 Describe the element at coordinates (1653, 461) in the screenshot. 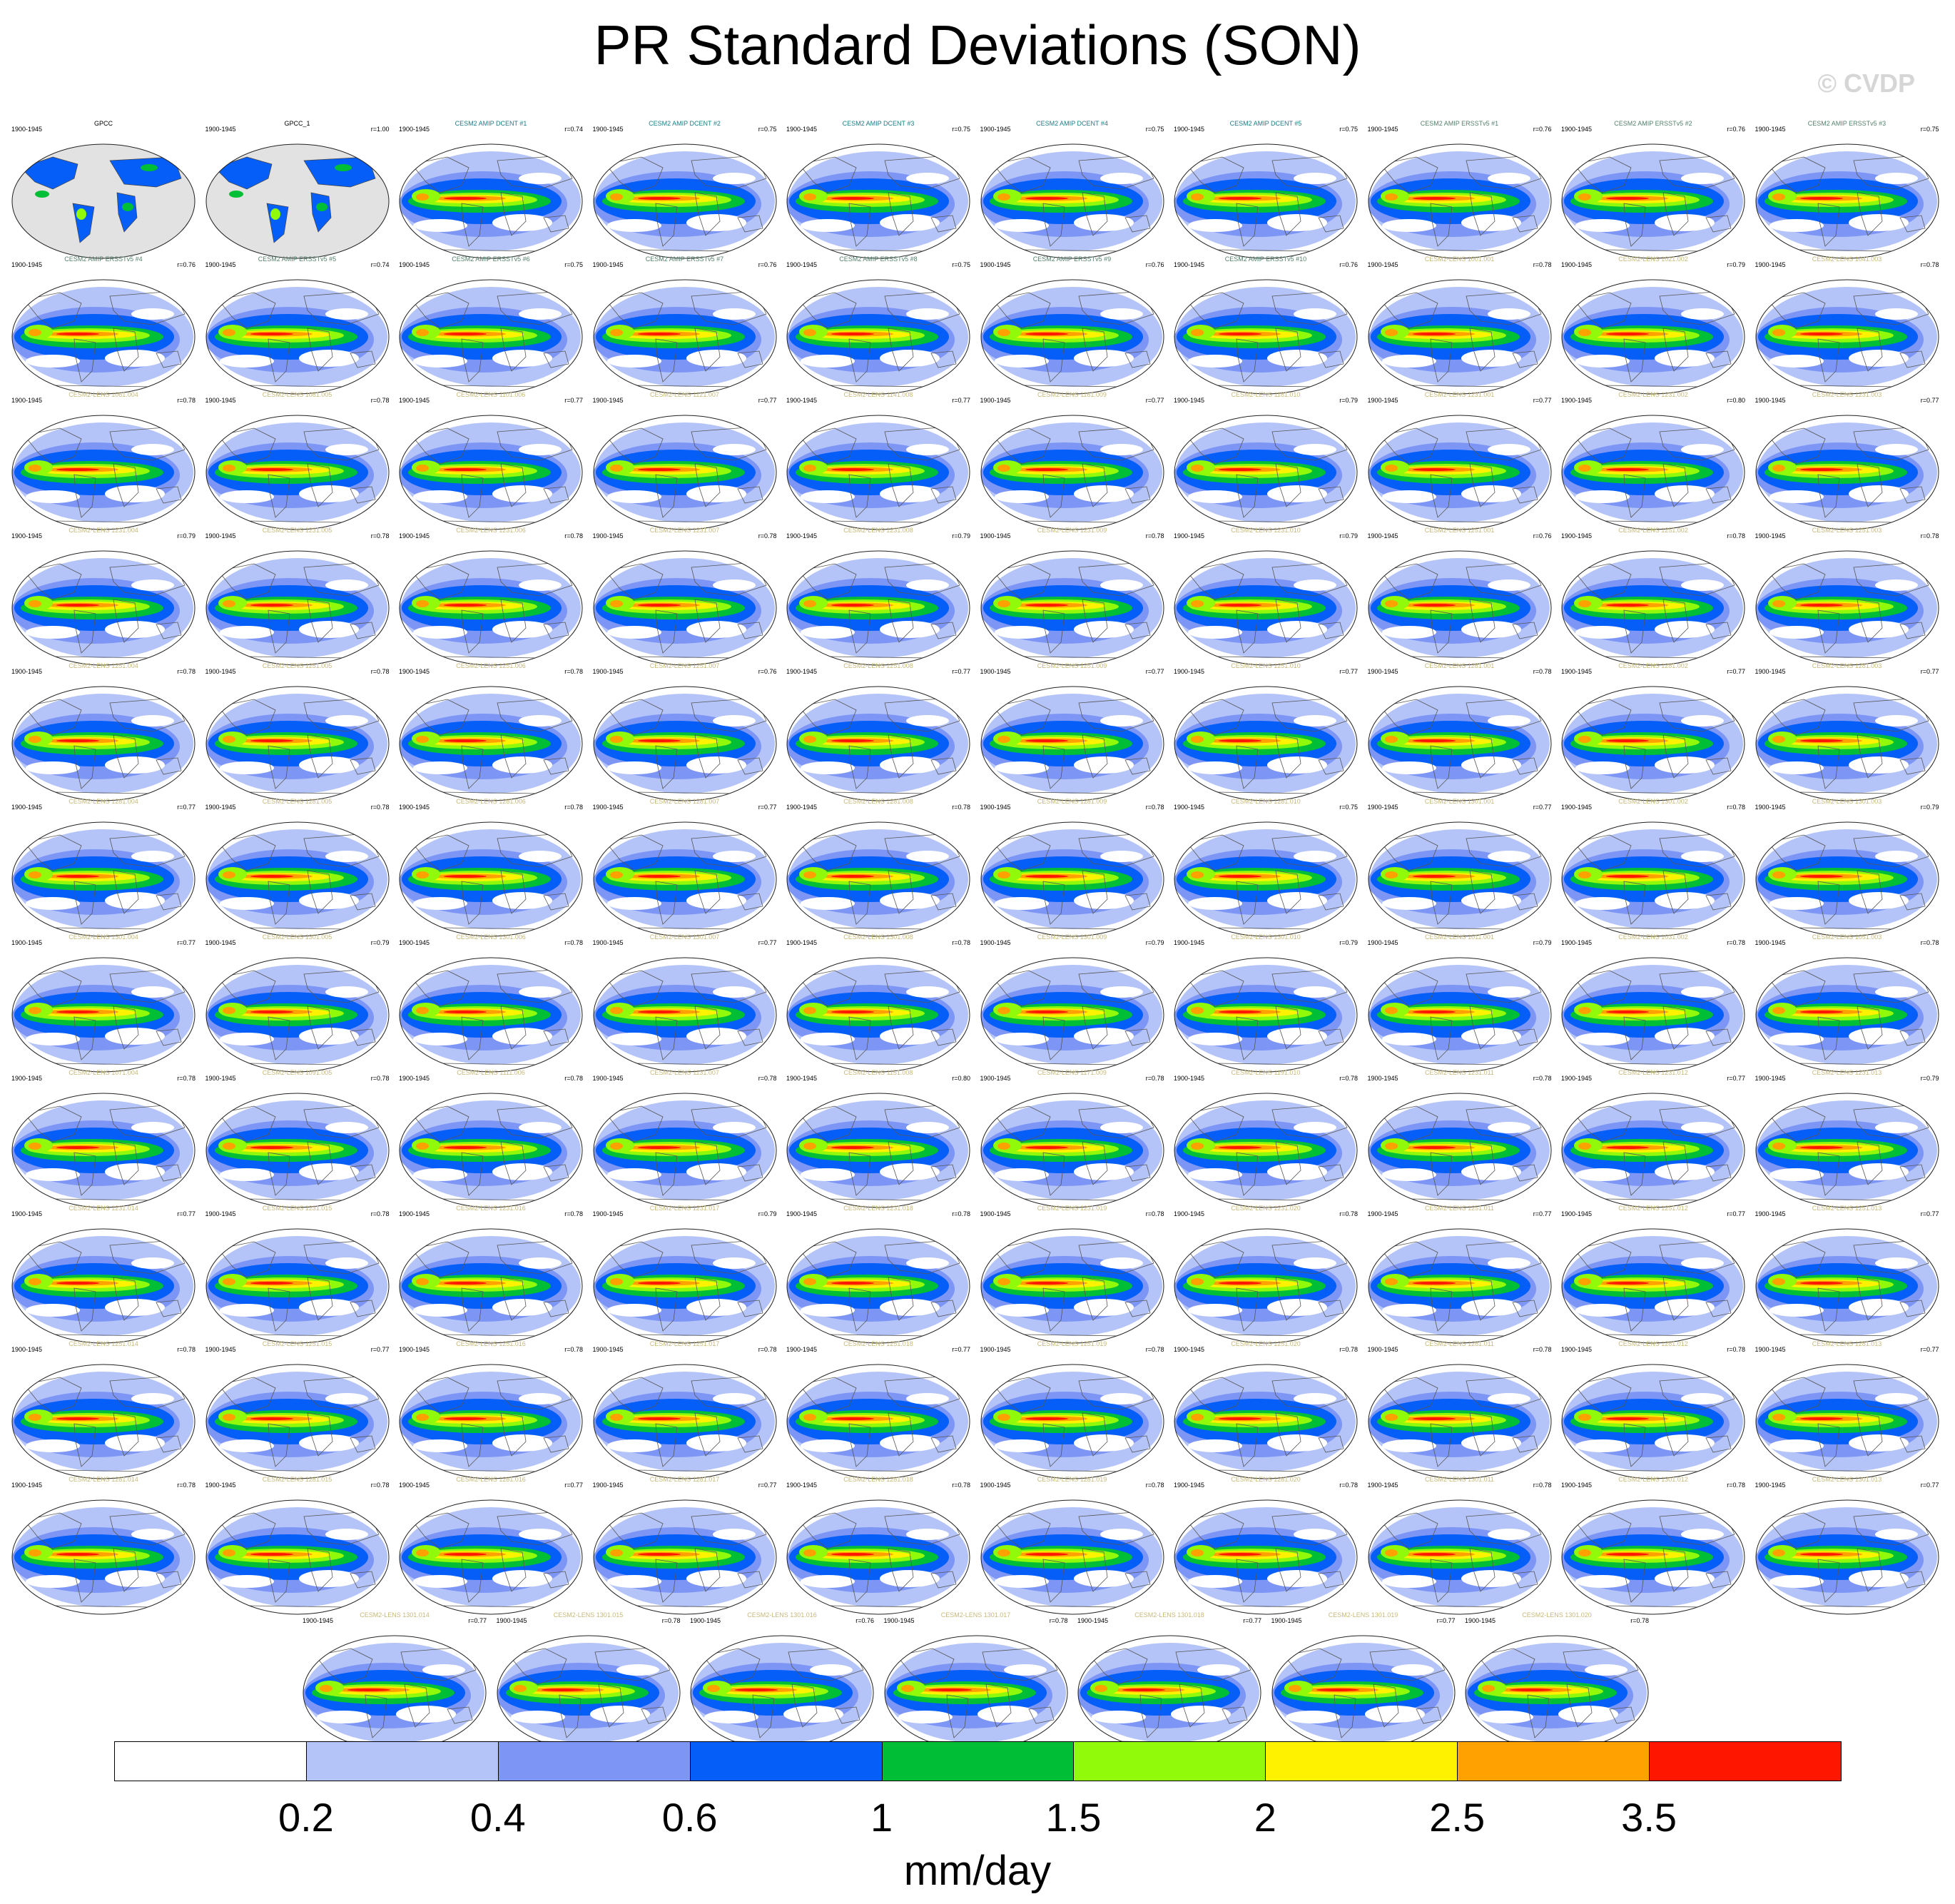

I see `map-panel: 1900-1945 CESM2-LENS 1231.002 r=0.80` at that location.